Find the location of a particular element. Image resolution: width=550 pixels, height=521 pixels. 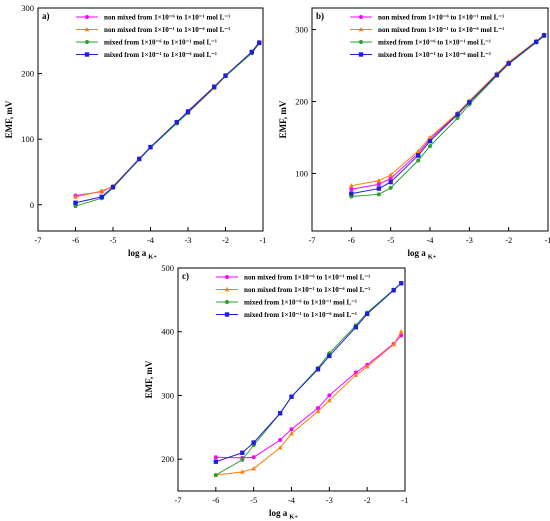

x-tick-label: -4 is located at coordinates (151, 240).